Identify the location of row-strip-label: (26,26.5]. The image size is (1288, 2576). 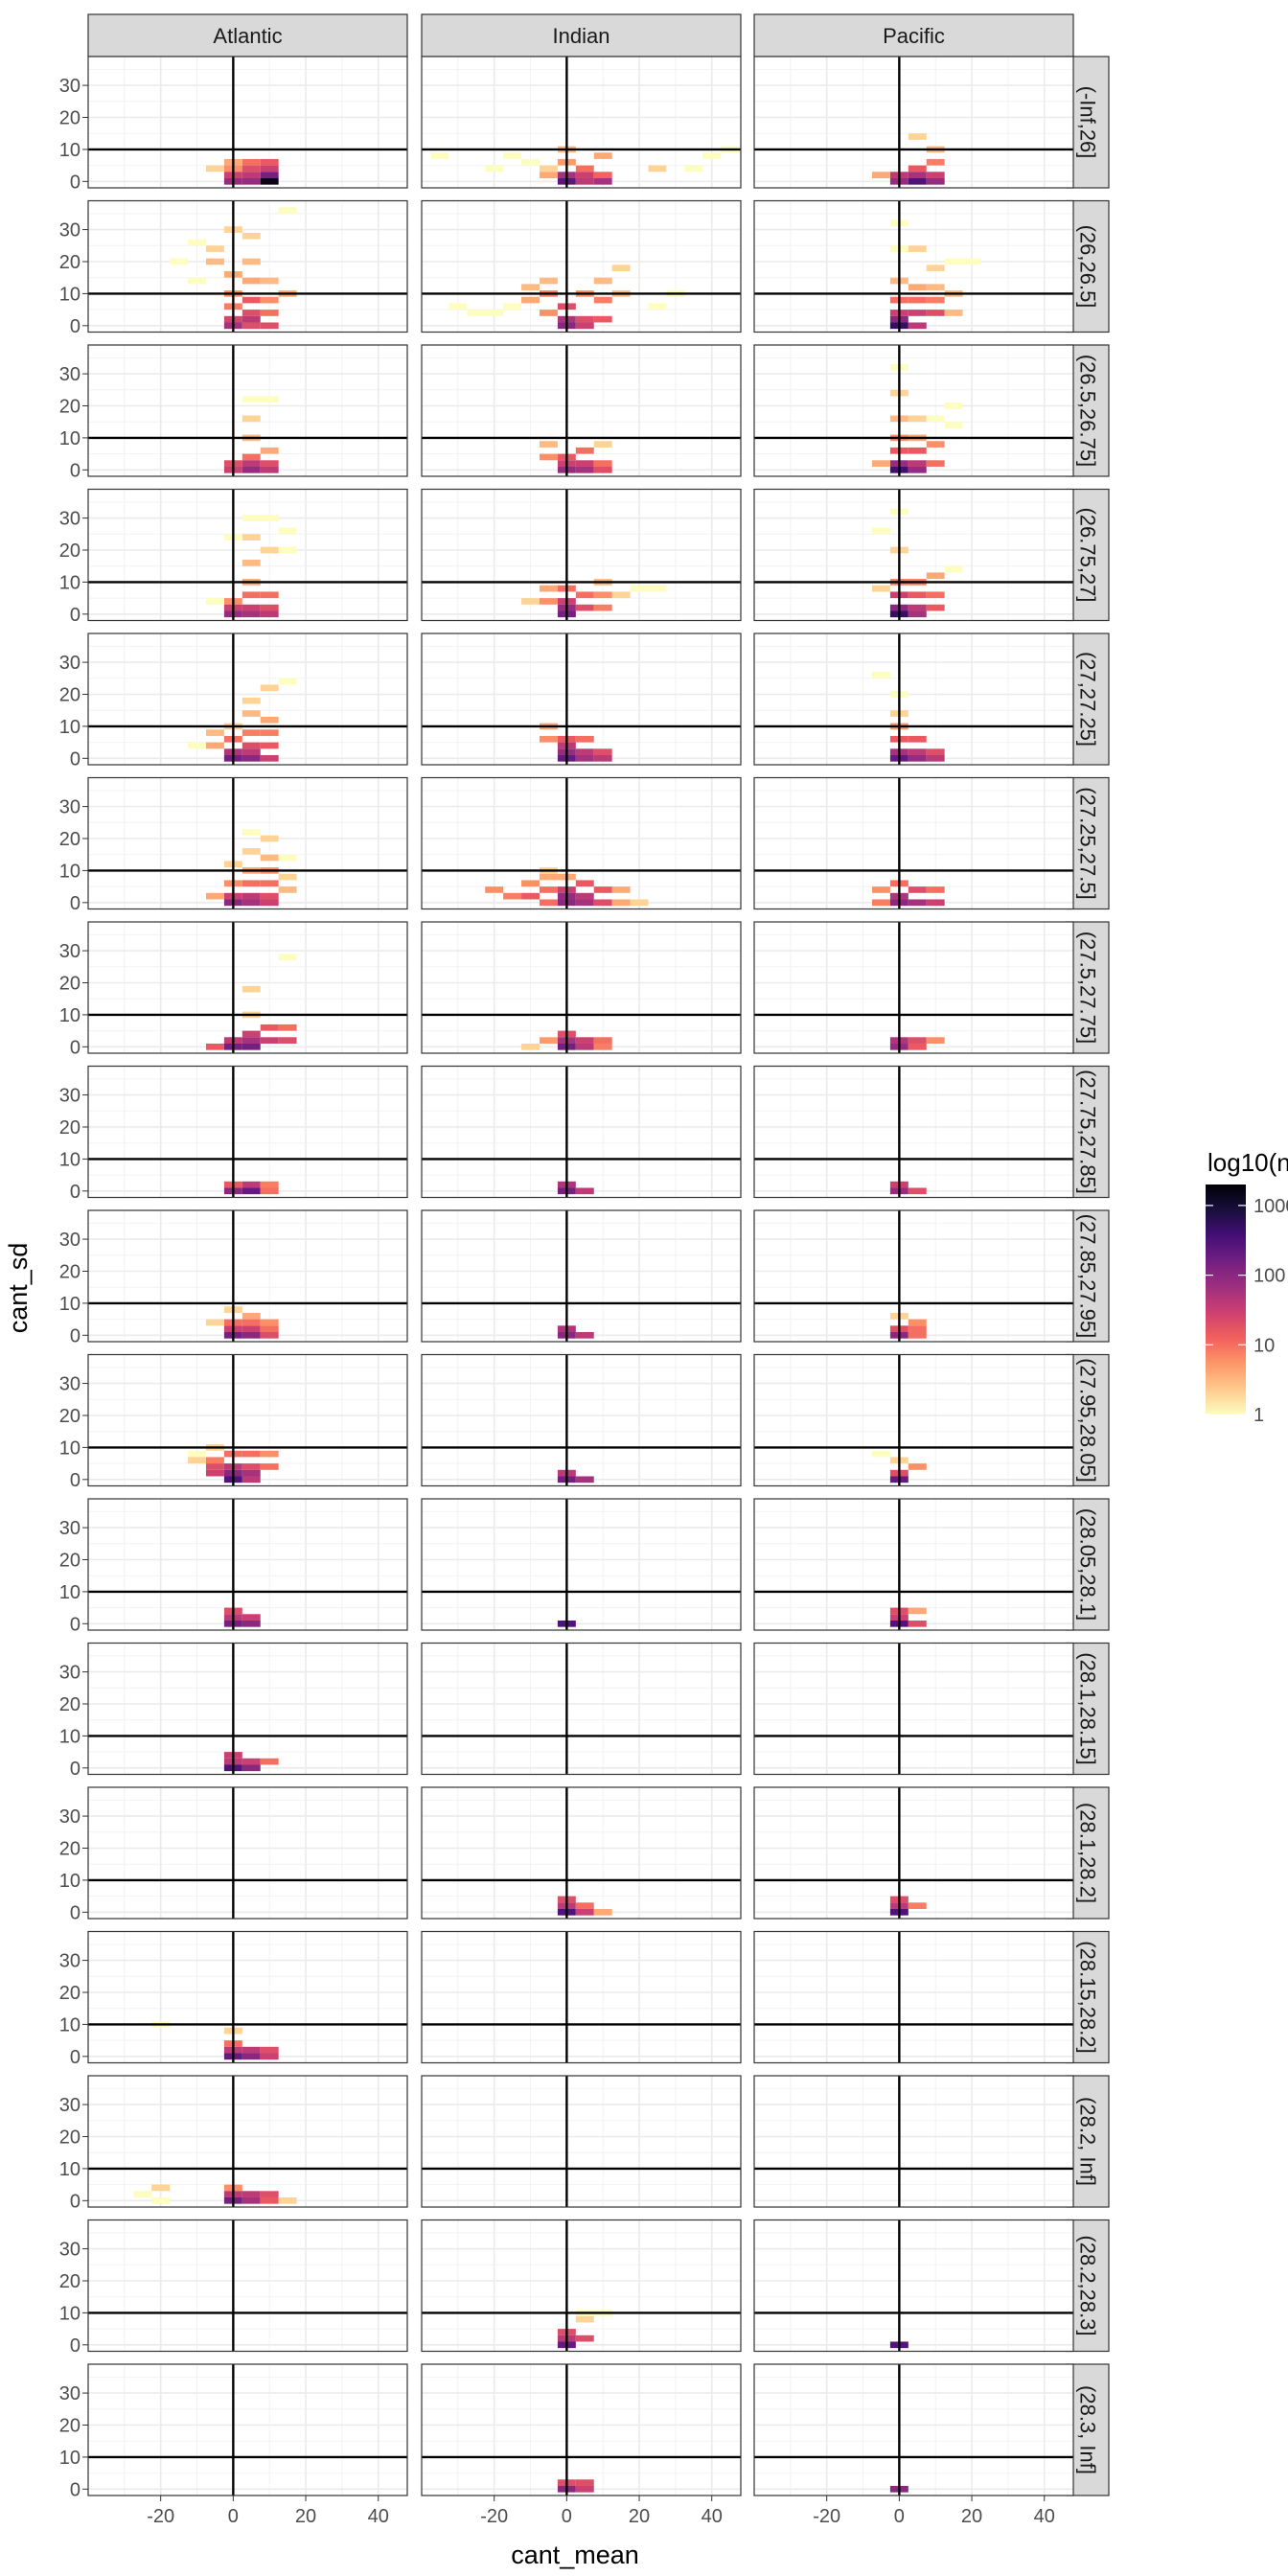
(1088, 267).